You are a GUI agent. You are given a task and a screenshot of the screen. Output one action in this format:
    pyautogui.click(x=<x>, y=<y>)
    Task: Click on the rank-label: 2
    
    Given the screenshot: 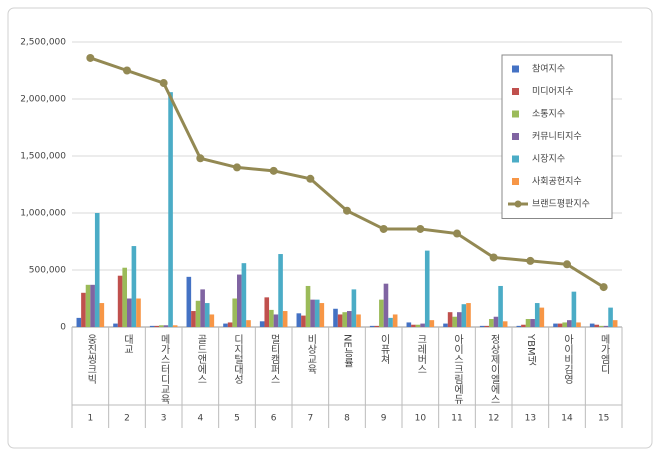 What is the action you would take?
    pyautogui.click(x=127, y=419)
    